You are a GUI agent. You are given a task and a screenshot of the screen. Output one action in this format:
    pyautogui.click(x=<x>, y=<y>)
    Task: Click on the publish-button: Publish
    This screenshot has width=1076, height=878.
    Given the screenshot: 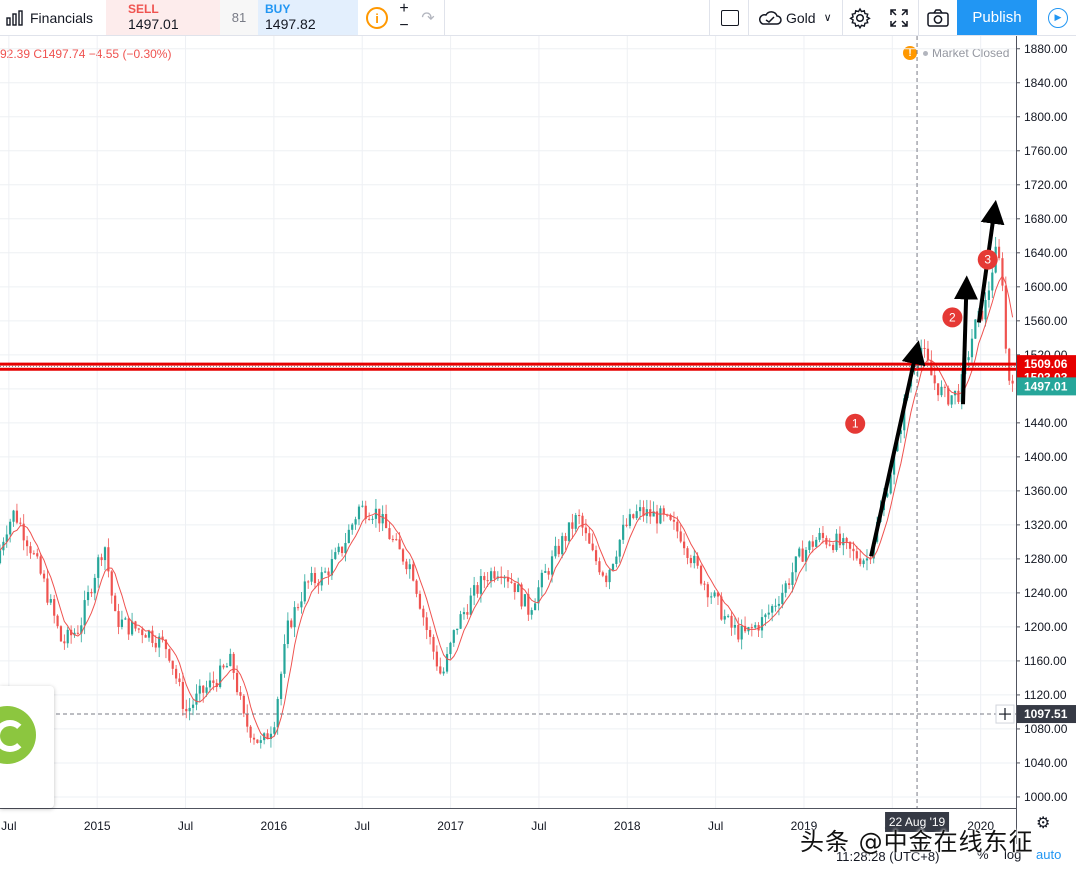 What is the action you would take?
    pyautogui.click(x=997, y=17)
    